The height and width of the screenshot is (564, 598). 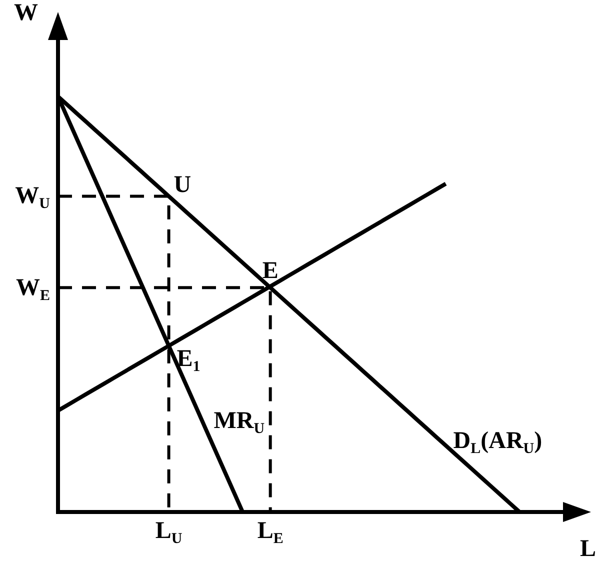 What do you see at coordinates (588, 549) in the screenshot?
I see `x-axis-title: L` at bounding box center [588, 549].